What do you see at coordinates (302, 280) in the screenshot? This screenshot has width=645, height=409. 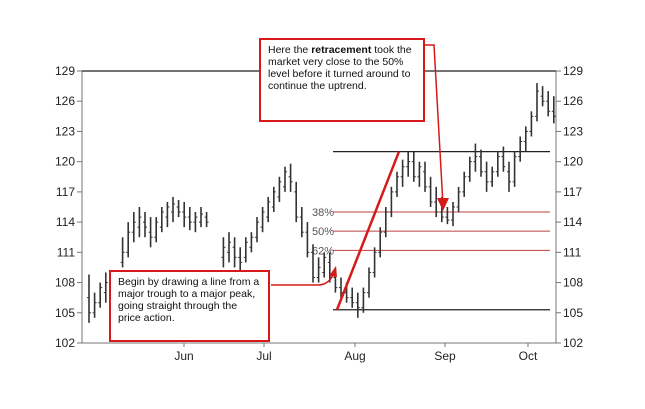 I see `trendline-arrow-line` at bounding box center [302, 280].